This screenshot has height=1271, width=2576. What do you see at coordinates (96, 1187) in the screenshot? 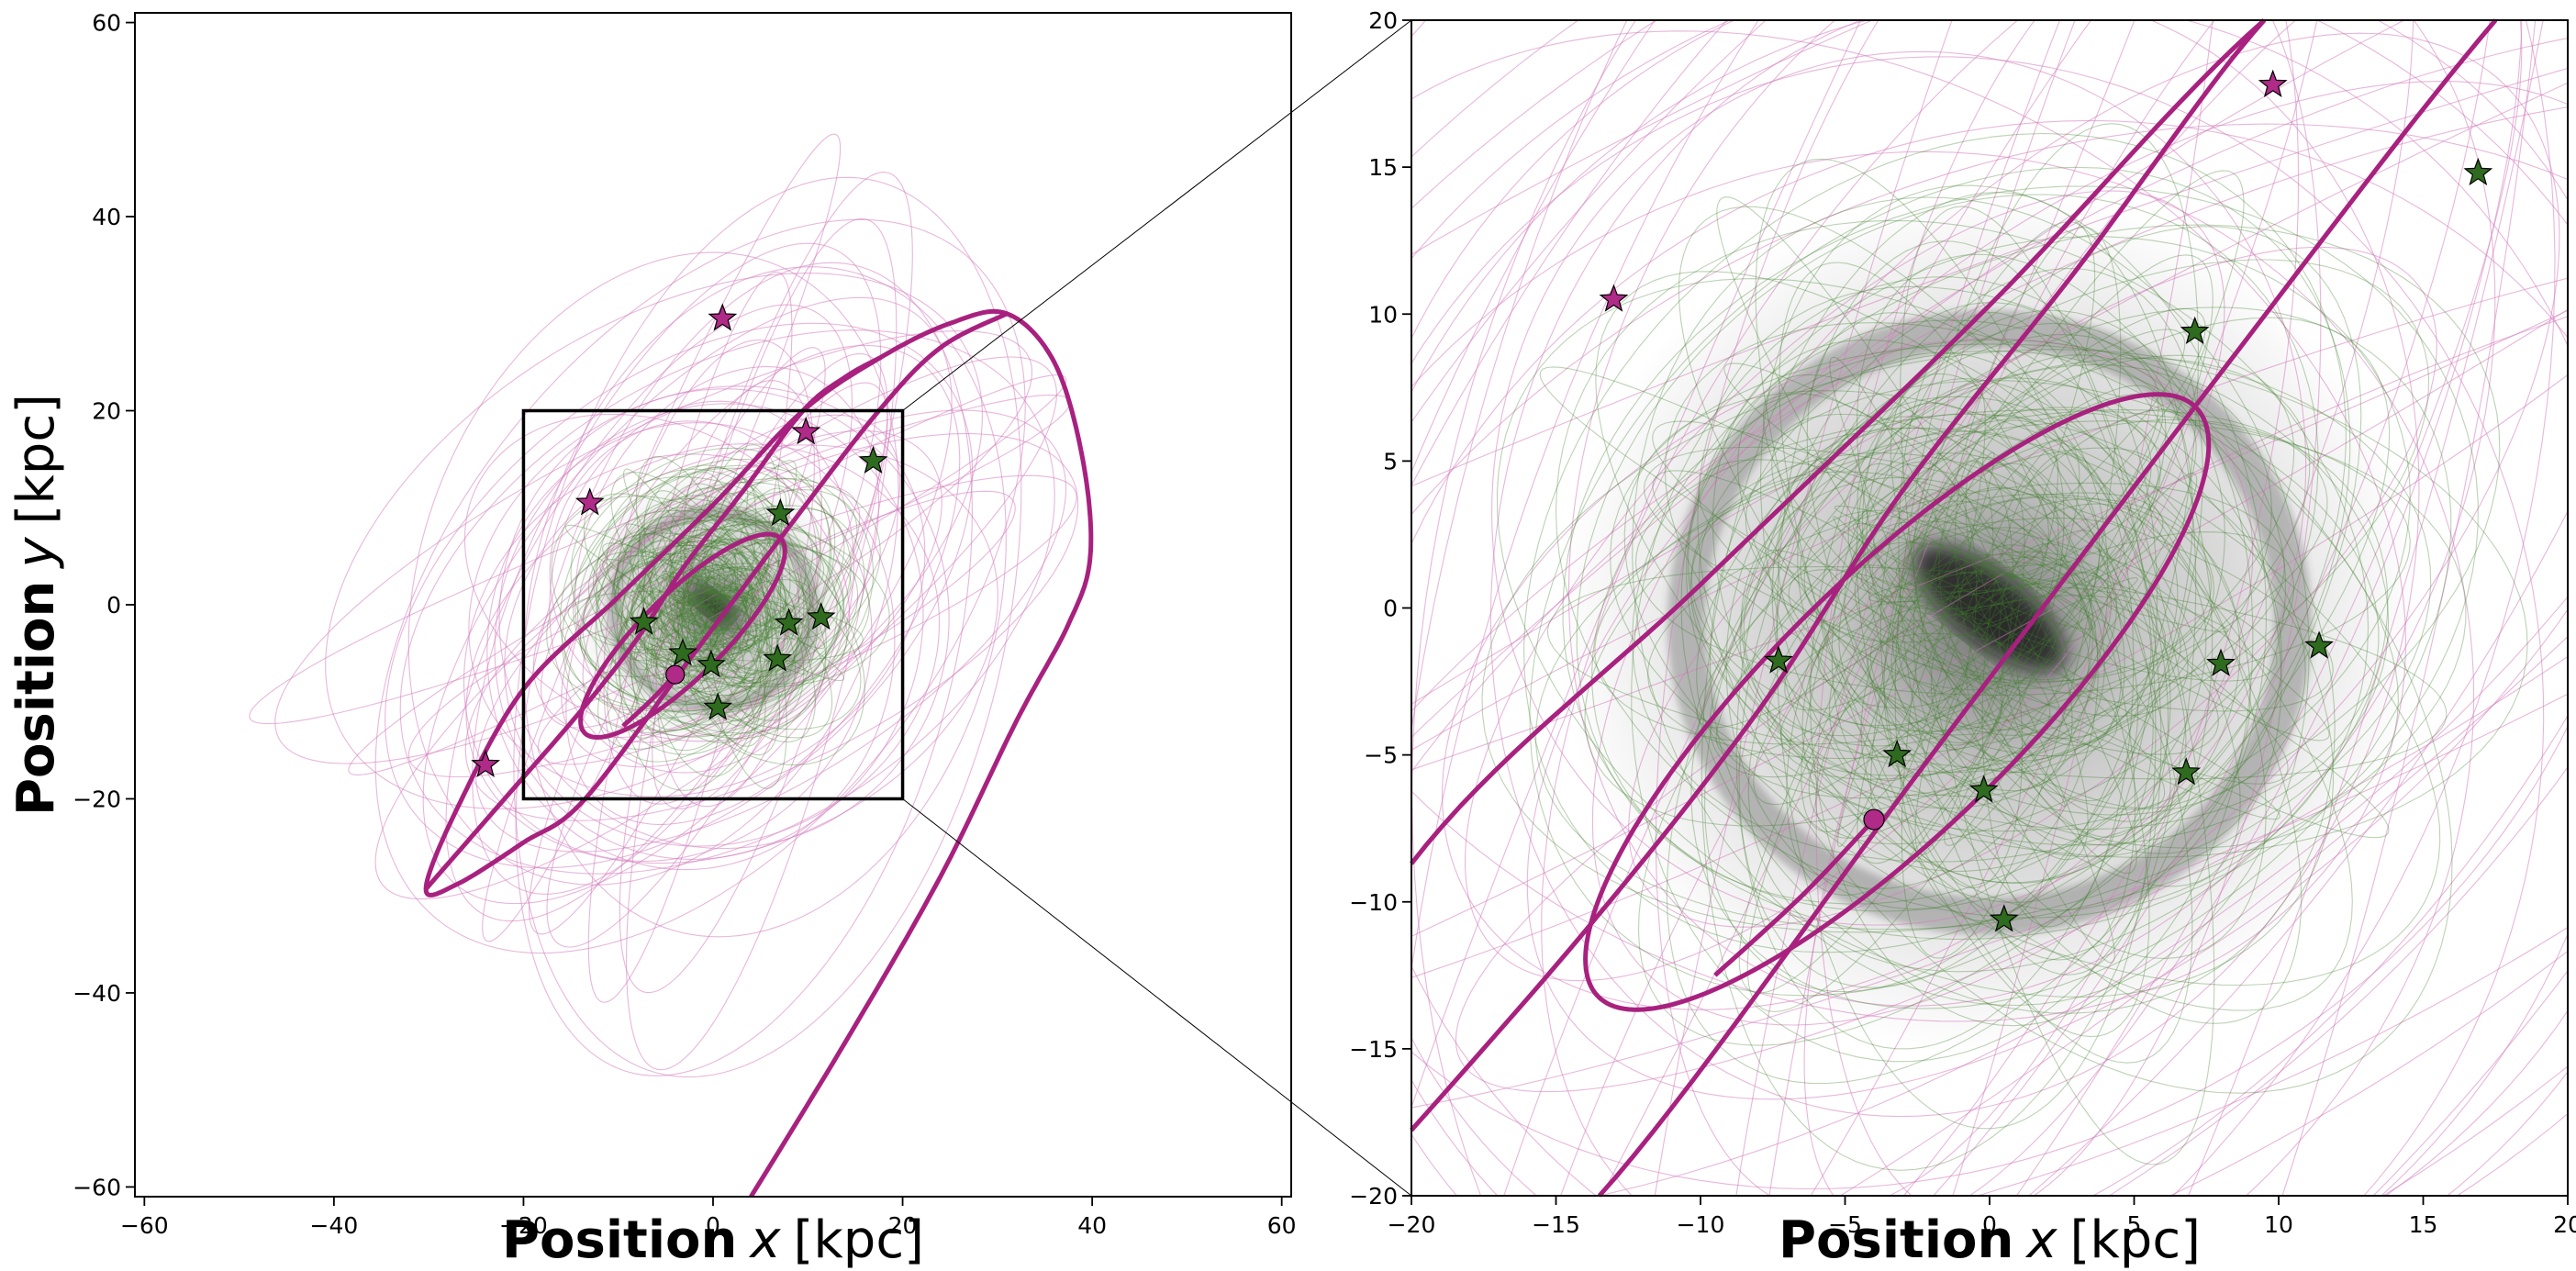
I see `y-tick-label: −60` at bounding box center [96, 1187].